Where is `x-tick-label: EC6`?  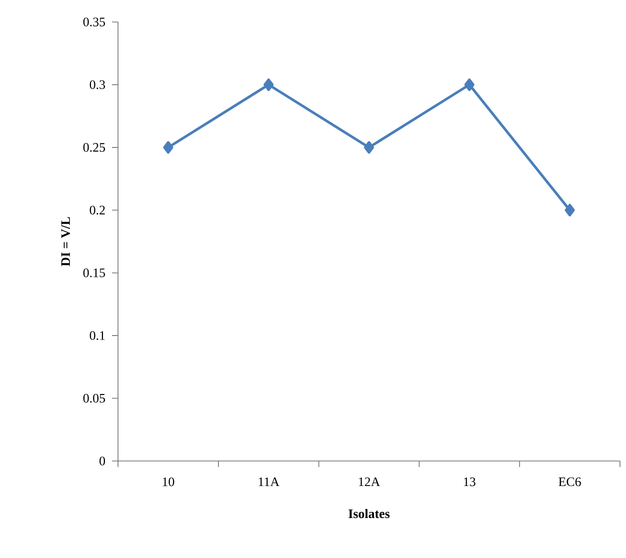
x-tick-label: EC6 is located at coordinates (569, 481).